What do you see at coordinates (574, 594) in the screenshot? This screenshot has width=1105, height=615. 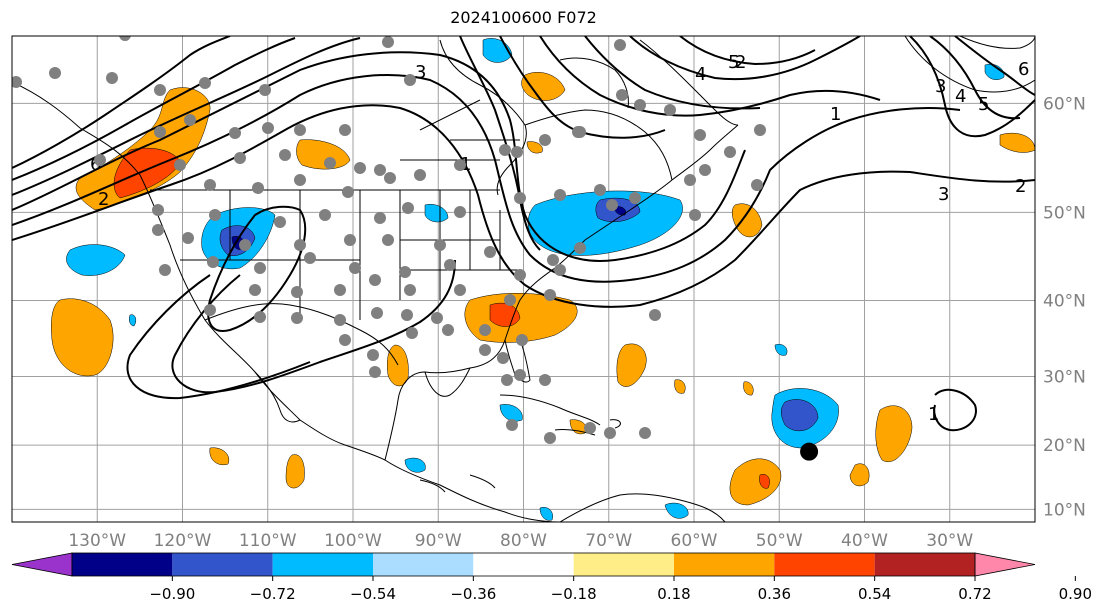 I see `colorbar-tick-label: −0.18` at bounding box center [574, 594].